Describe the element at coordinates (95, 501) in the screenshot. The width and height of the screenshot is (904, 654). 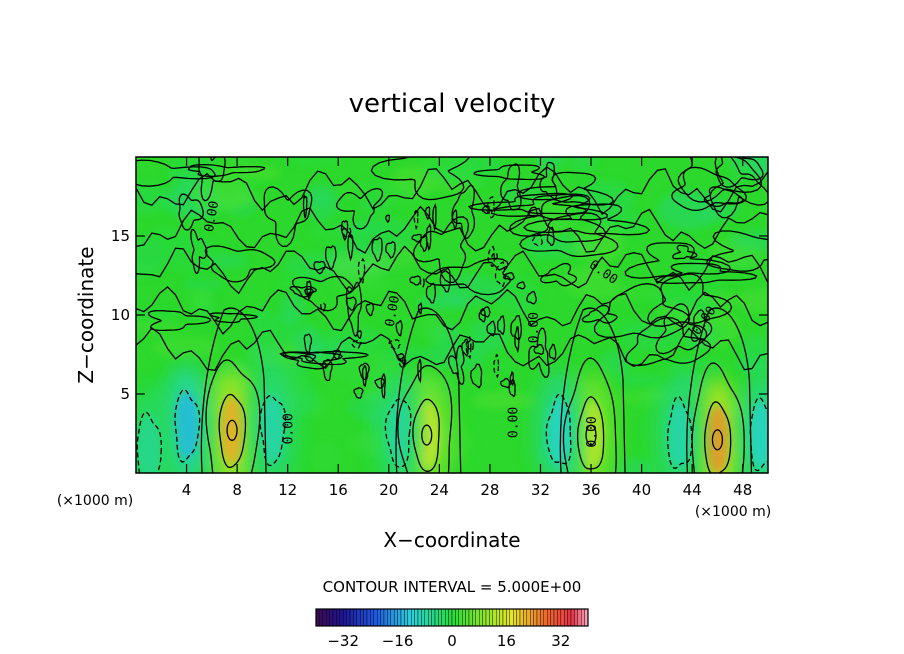
I see `x-unit-left: (×1000 m)` at that location.